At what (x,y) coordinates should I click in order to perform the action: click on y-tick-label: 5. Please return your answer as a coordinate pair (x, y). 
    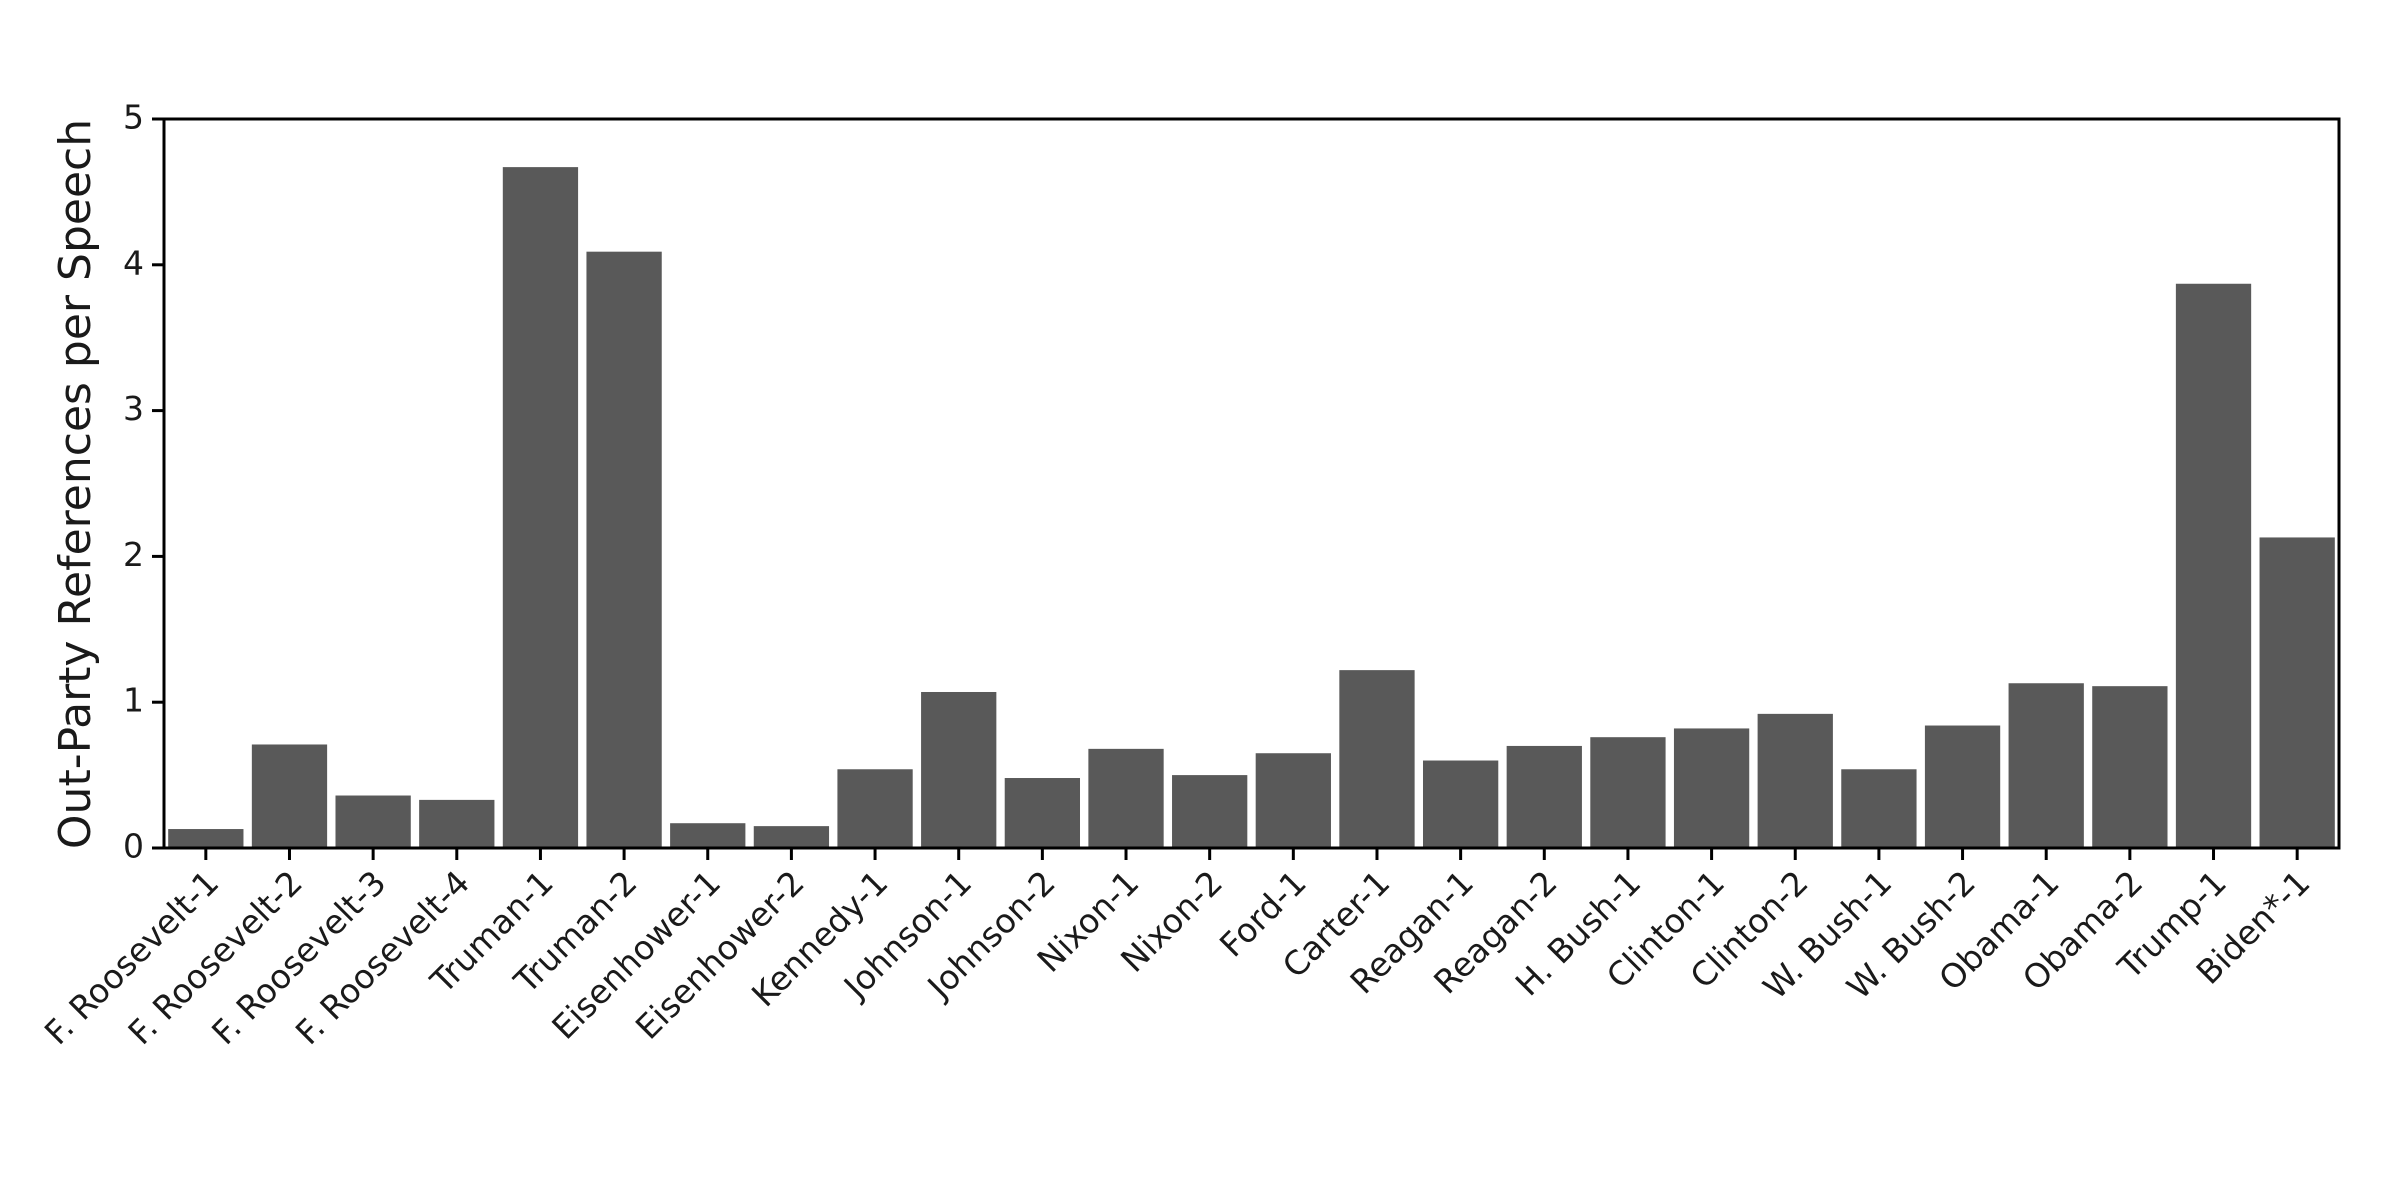
    Looking at the image, I should click on (133, 117).